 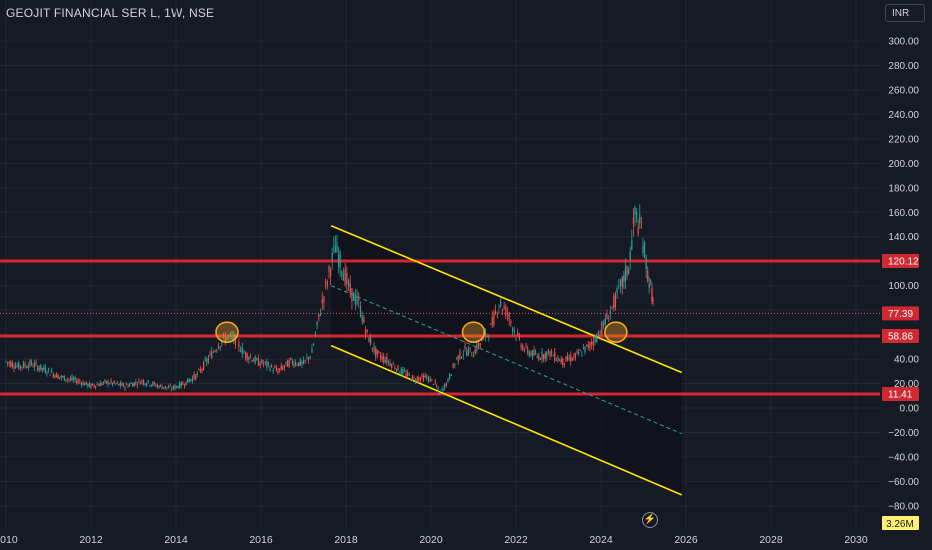 I want to click on y-tick-label: 140.00, so click(x=903, y=237).